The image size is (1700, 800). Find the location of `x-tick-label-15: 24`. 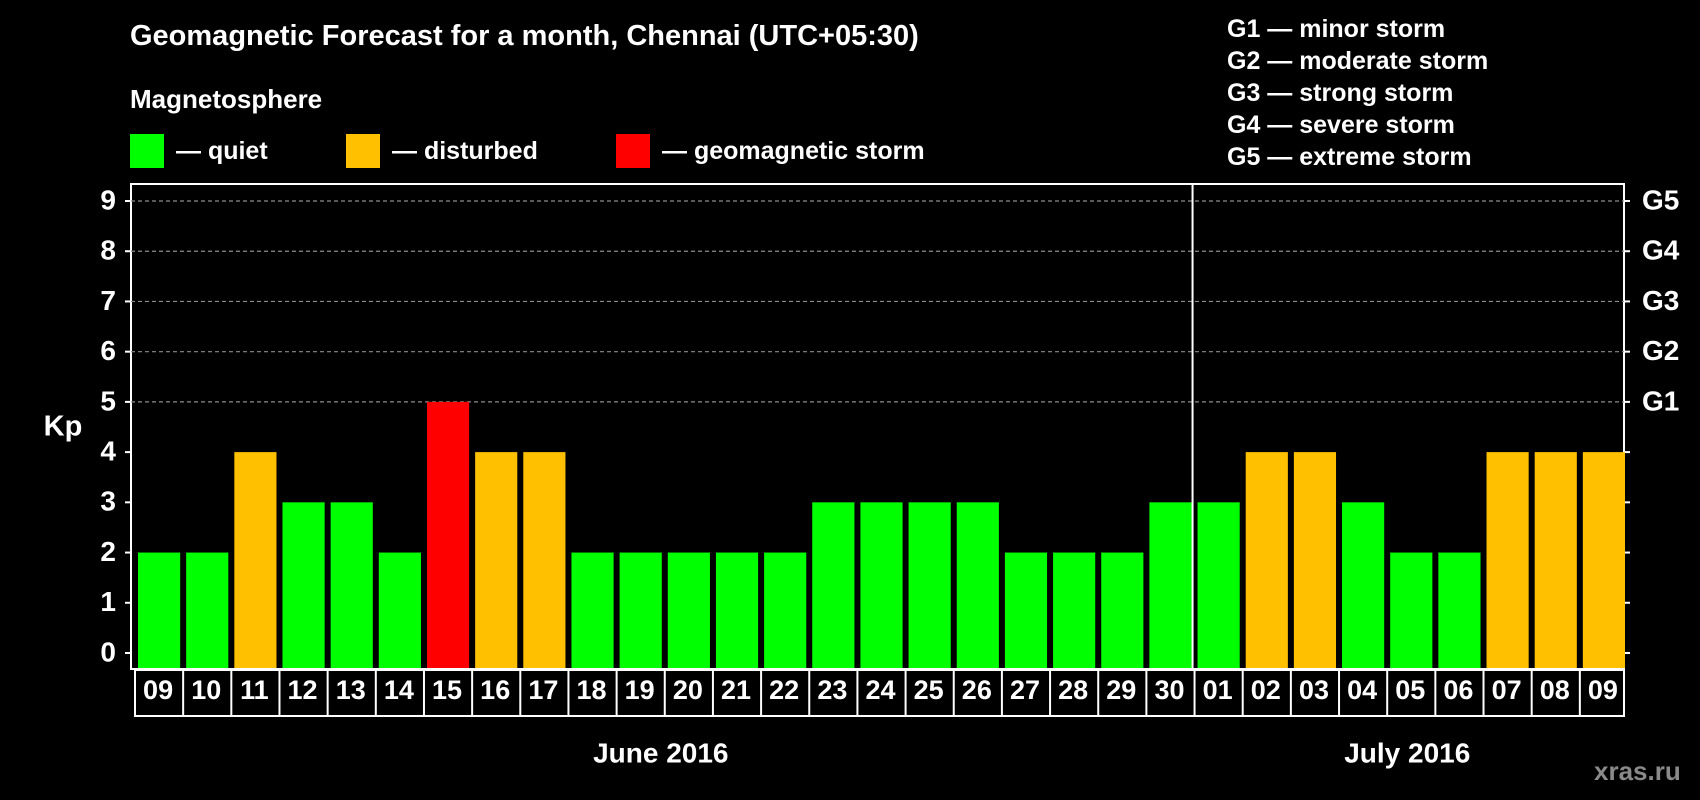

x-tick-label-15: 24 is located at coordinates (880, 690).